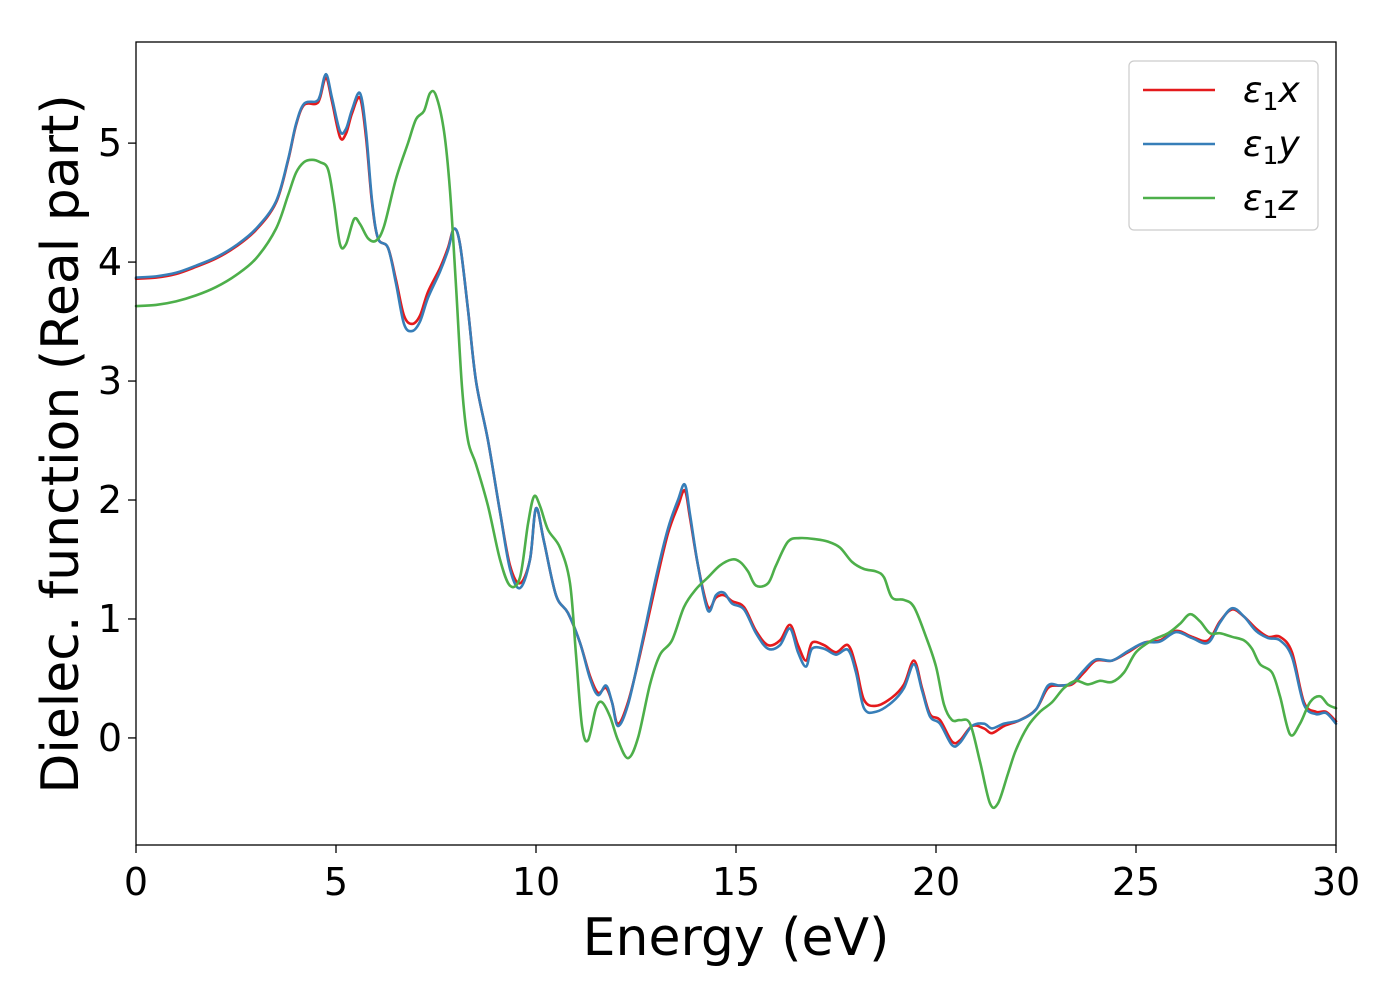 The image size is (1400, 1000). I want to click on y-tick-label: 3, so click(110, 381).